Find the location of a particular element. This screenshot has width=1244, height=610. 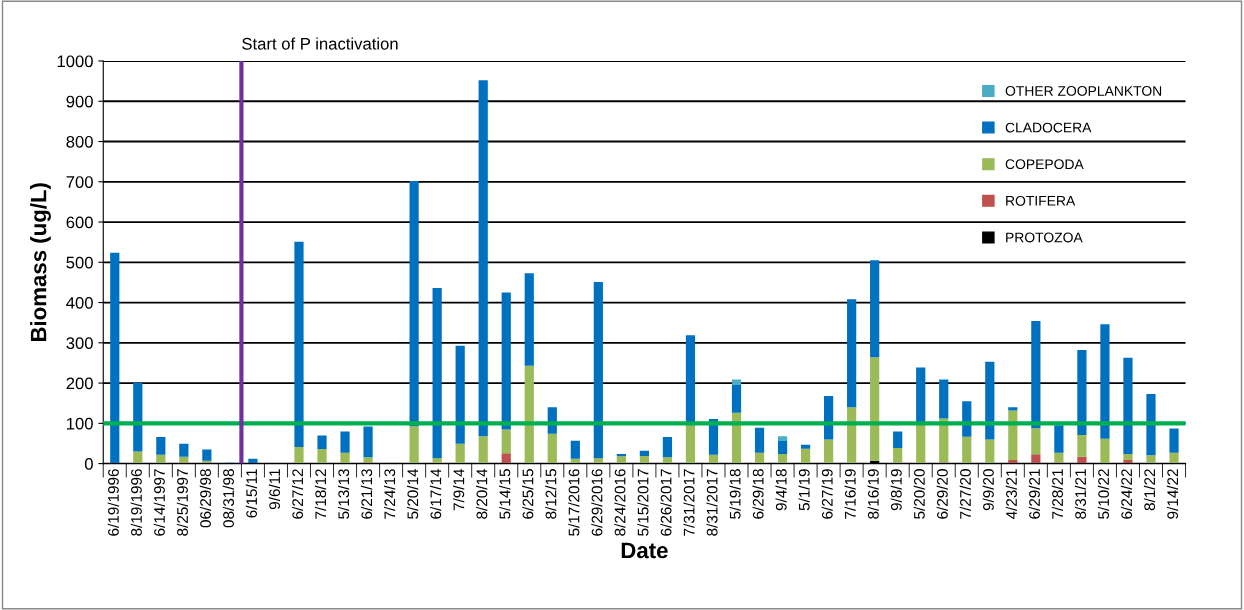

y-tick-label: 800 is located at coordinates (79, 141).